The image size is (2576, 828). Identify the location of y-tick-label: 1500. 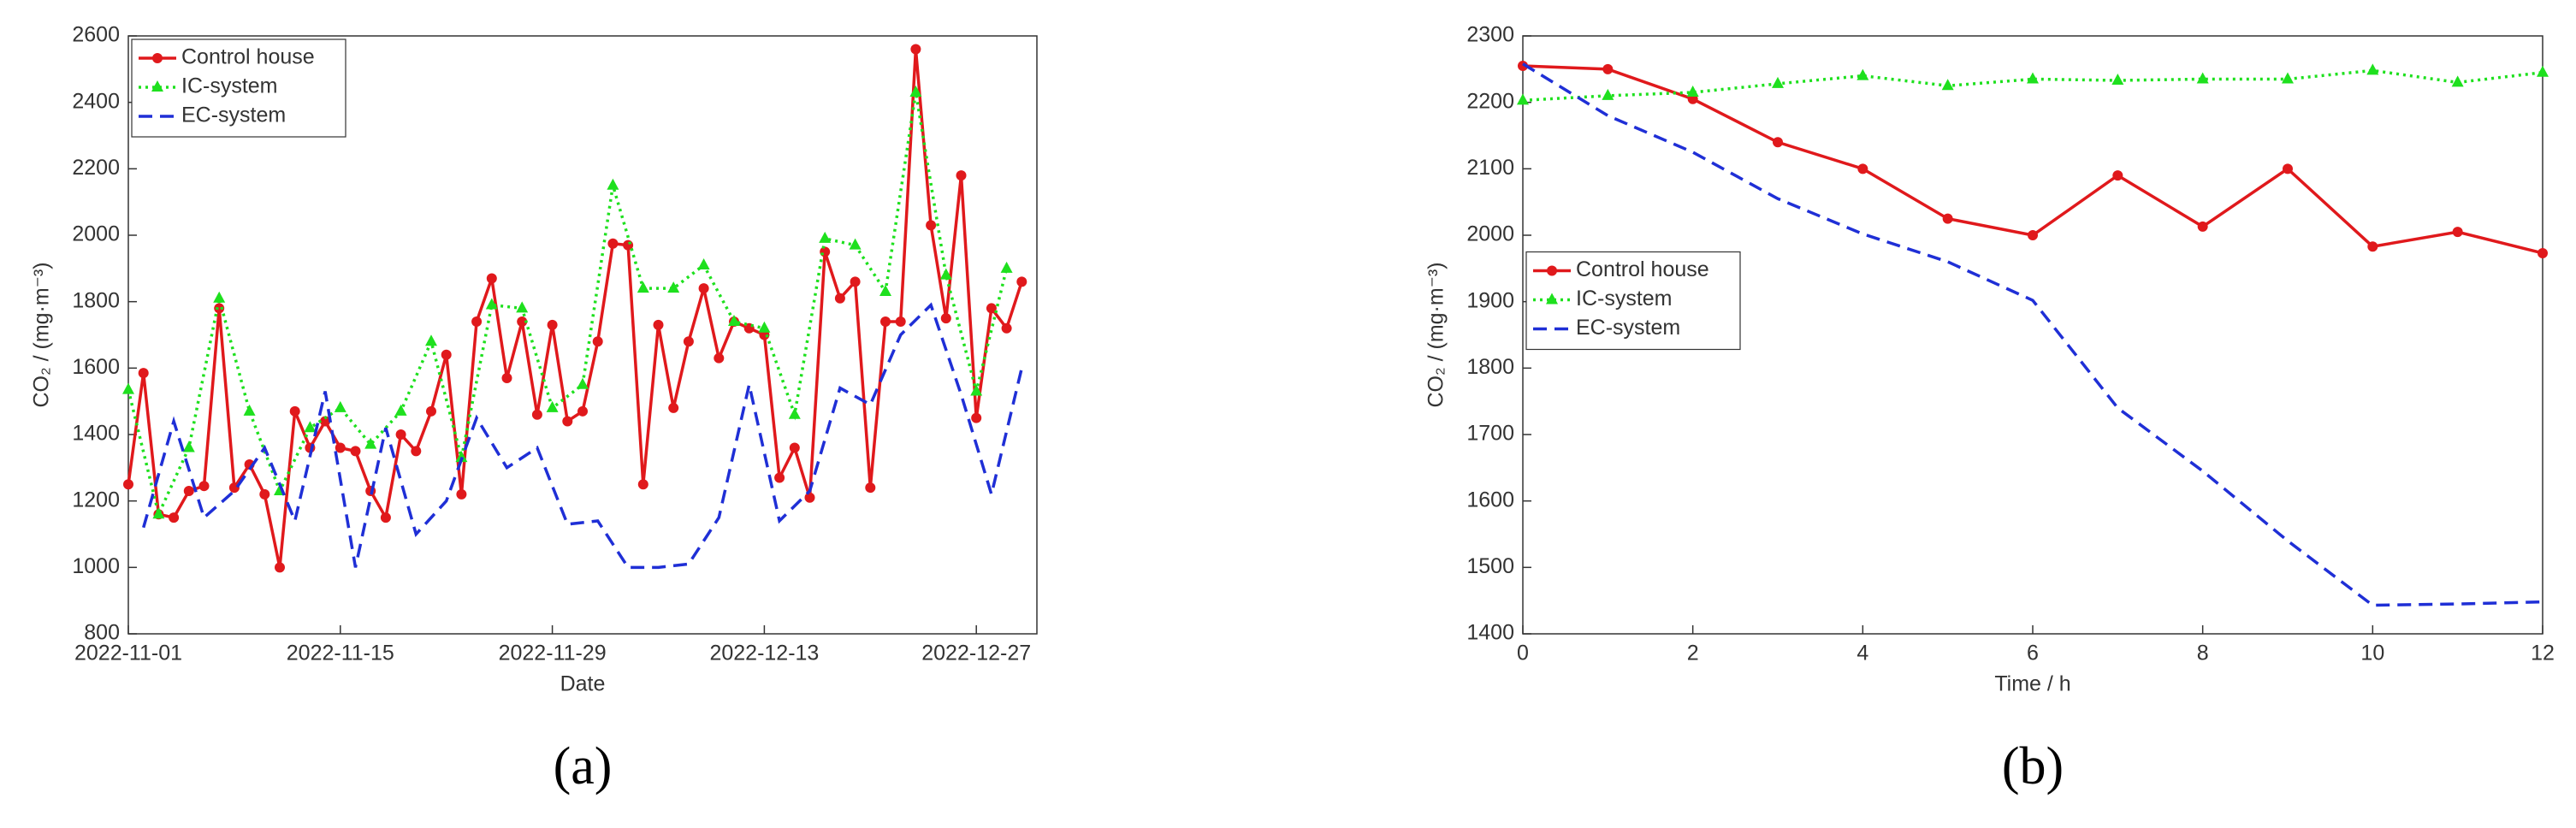
(1490, 566).